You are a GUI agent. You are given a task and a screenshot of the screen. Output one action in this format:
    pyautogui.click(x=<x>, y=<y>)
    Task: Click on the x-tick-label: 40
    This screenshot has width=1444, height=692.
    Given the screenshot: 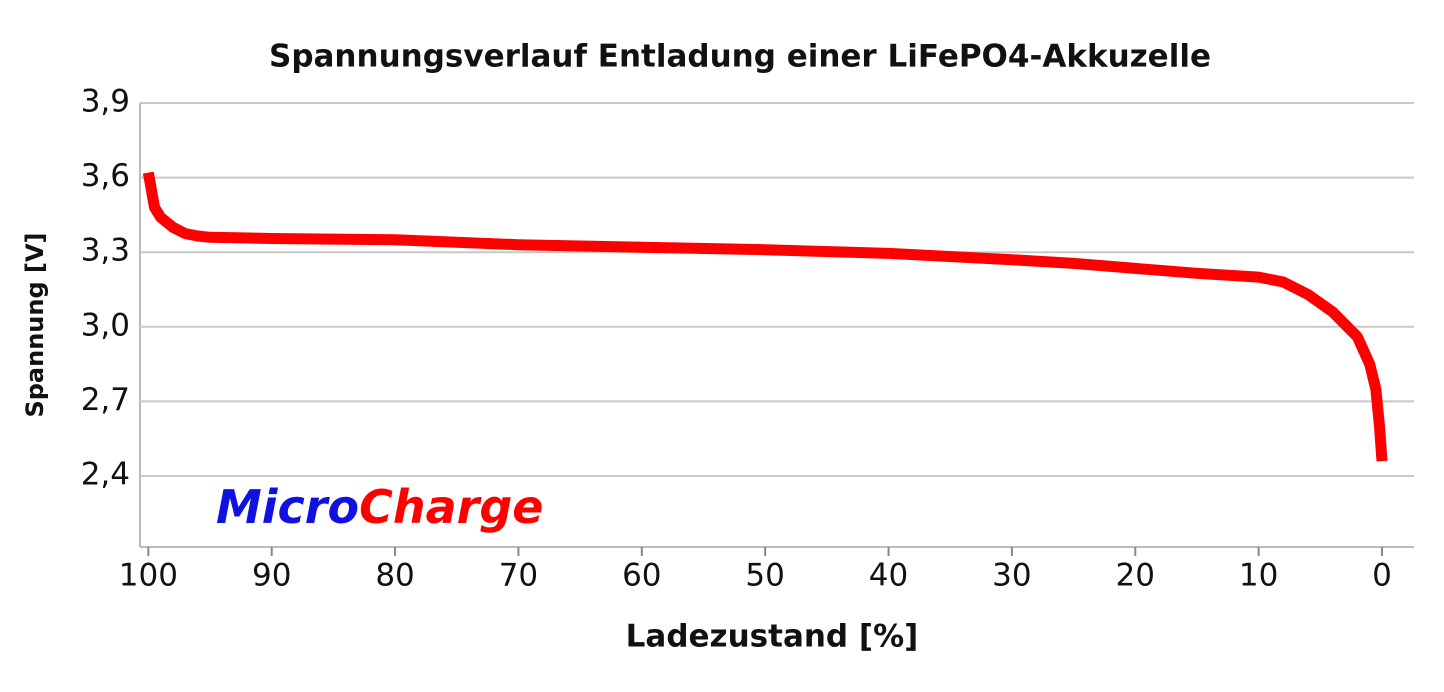 What is the action you would take?
    pyautogui.click(x=888, y=576)
    